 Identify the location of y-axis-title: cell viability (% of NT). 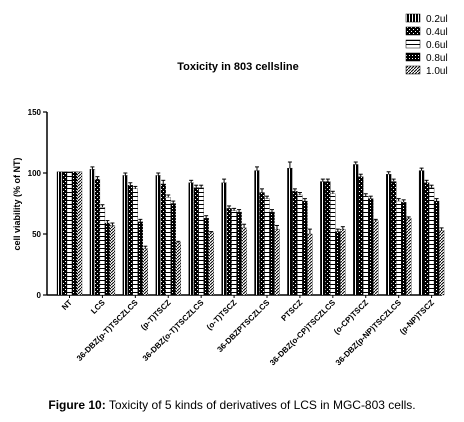
(17, 203).